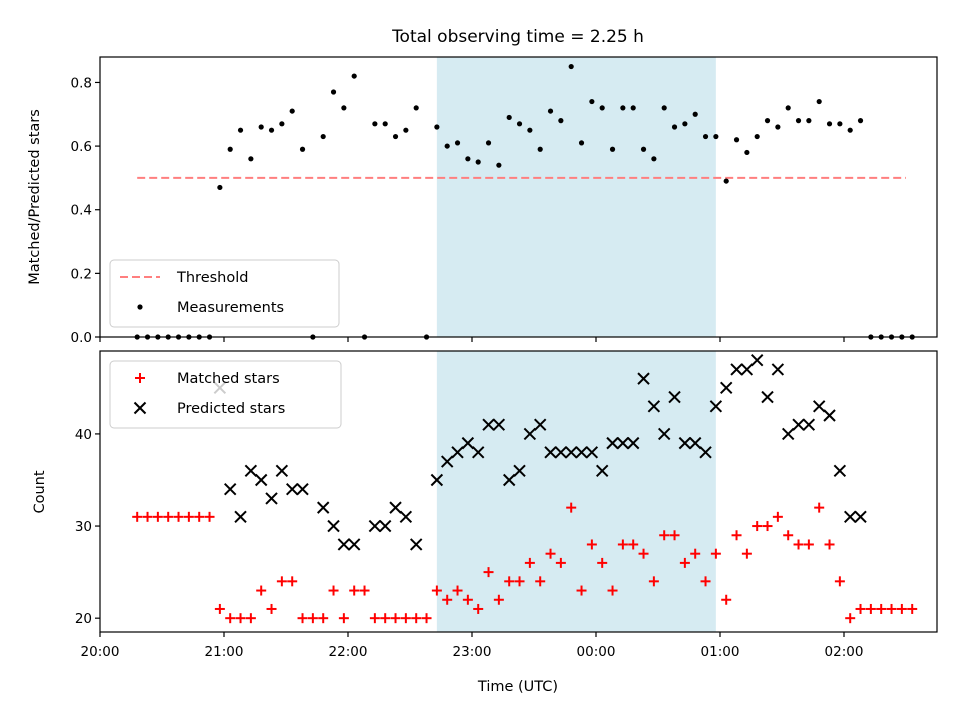 The image size is (960, 720). Describe the element at coordinates (81, 338) in the screenshot. I see `y-tick-label: 0.0` at that location.